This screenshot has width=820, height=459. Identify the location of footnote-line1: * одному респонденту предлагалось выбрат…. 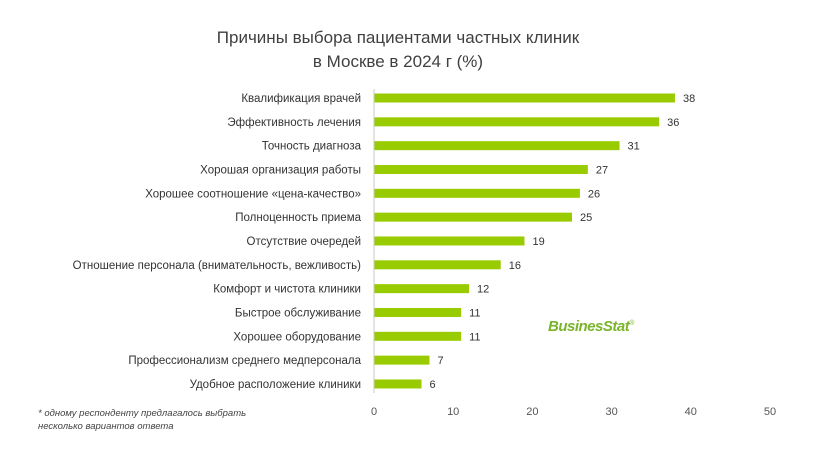
(142, 413).